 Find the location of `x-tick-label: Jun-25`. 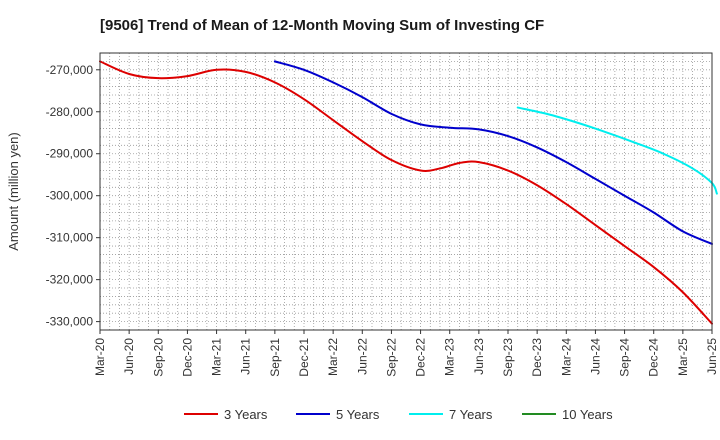

x-tick-label: Jun-25 is located at coordinates (712, 356).